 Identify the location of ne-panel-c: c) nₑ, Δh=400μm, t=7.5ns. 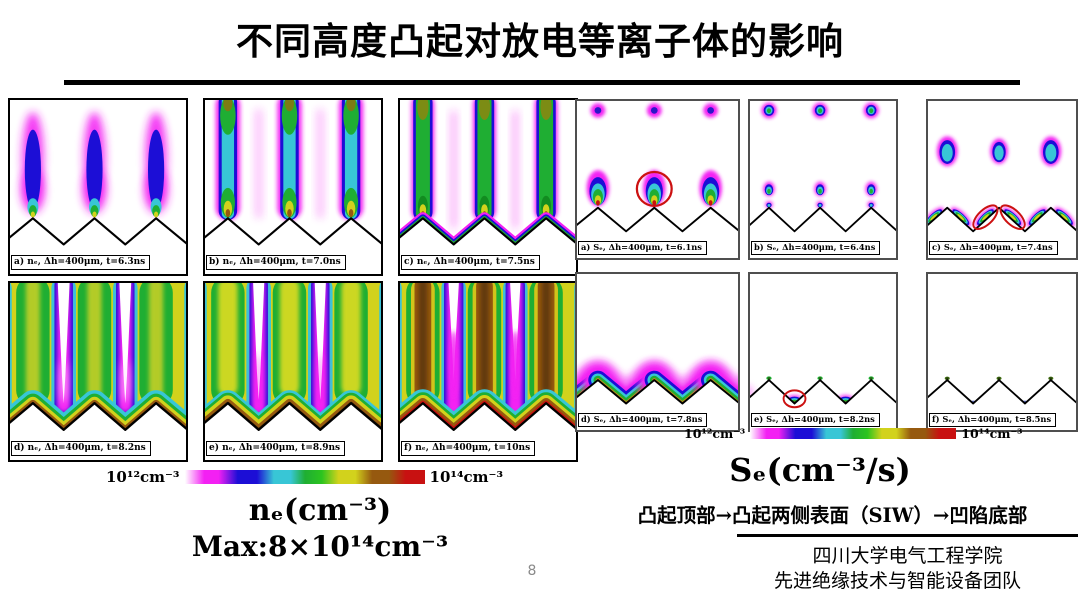
(488, 187).